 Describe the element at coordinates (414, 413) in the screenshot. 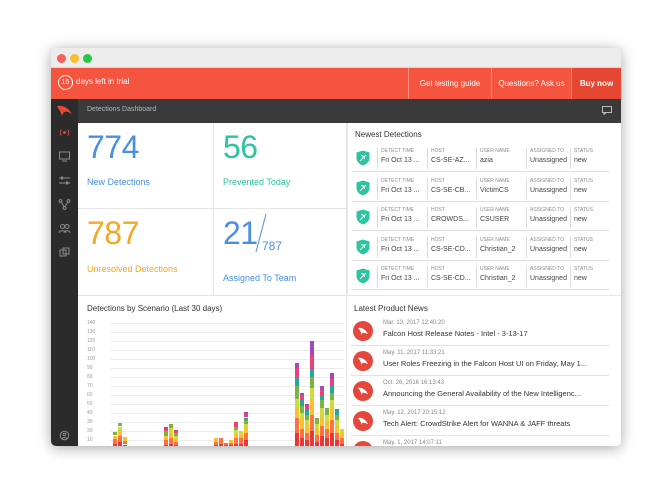

I see `news-date: May. 12, 2017 20:15:12` at that location.